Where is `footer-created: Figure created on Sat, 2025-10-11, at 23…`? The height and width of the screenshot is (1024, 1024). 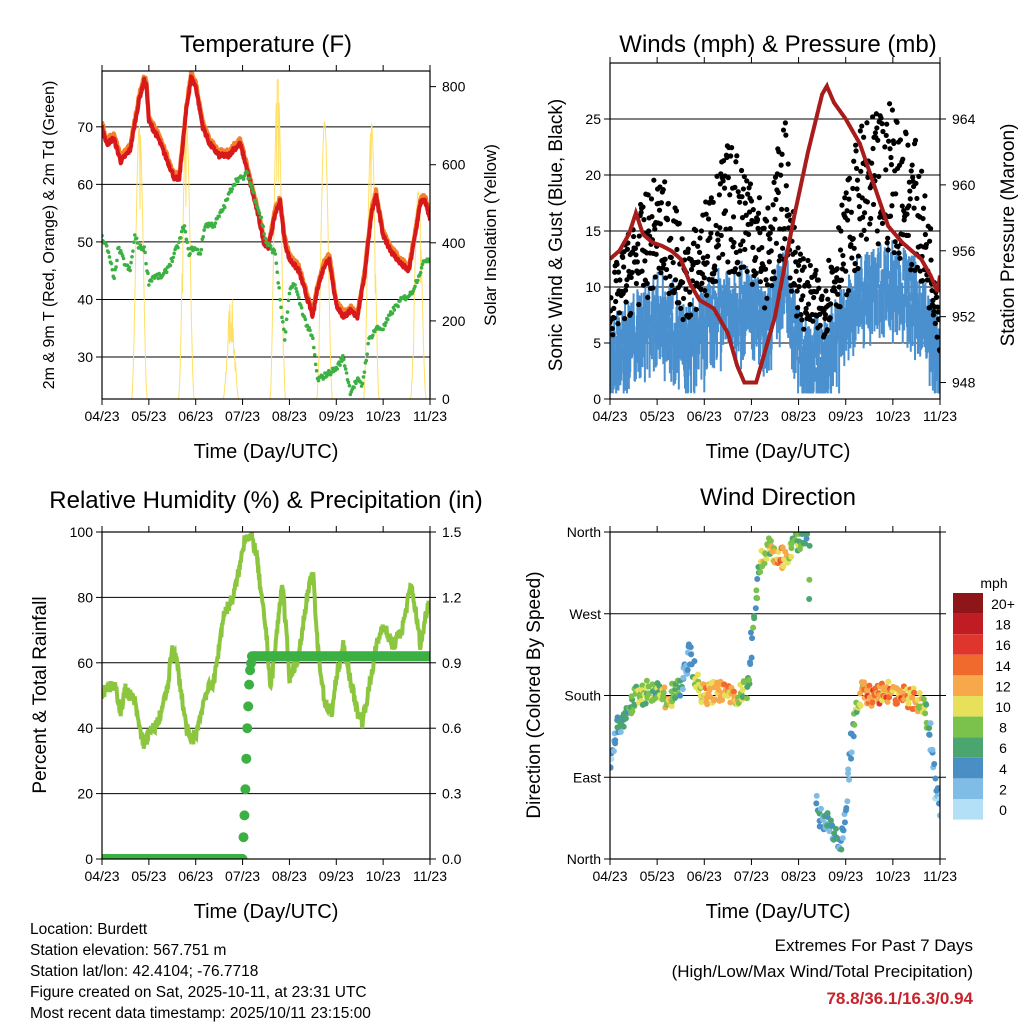
footer-created: Figure created on Sat, 2025-10-11, at 23… is located at coordinates (198, 992).